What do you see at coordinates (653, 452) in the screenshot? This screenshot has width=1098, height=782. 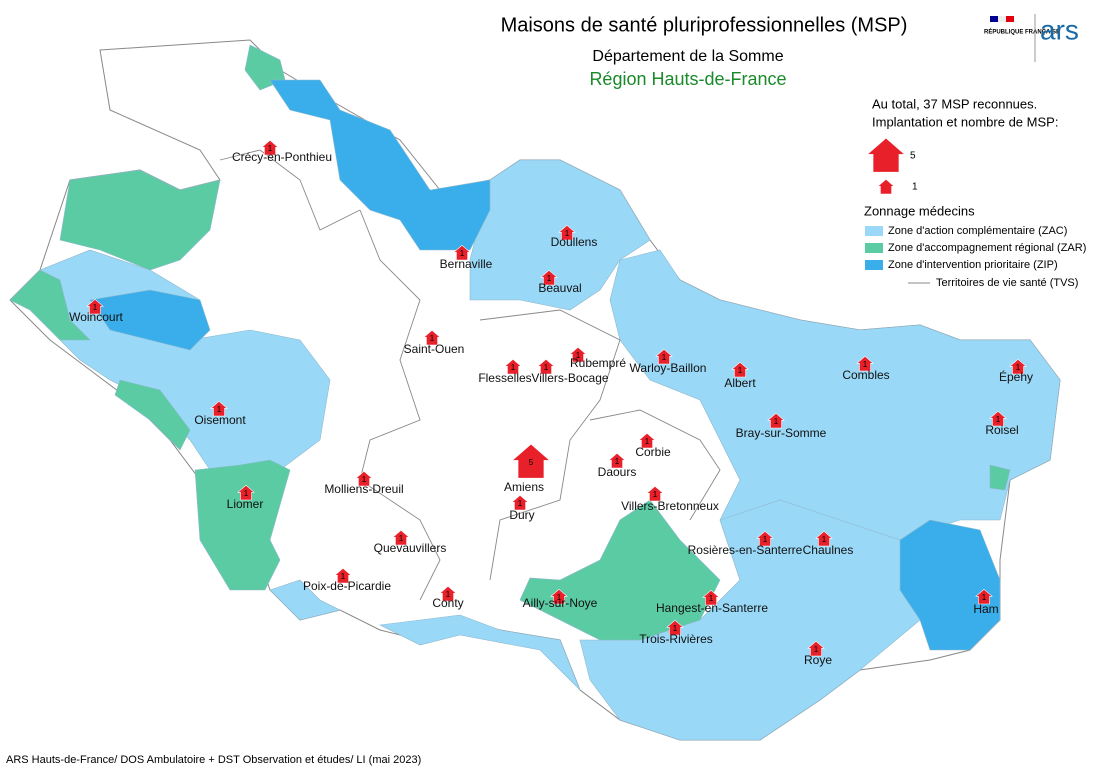 I see `place-label: Corbie` at bounding box center [653, 452].